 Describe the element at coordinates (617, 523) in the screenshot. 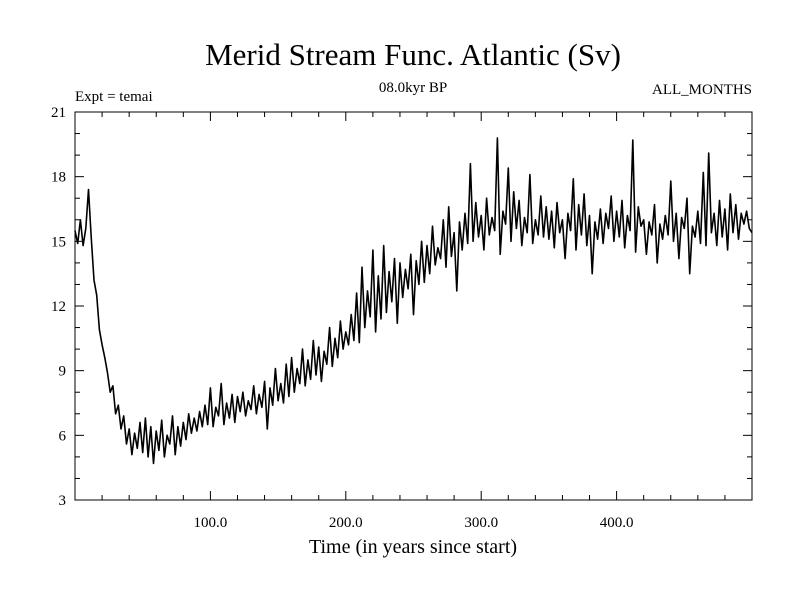

I see `x-tick-label: 400.0` at that location.